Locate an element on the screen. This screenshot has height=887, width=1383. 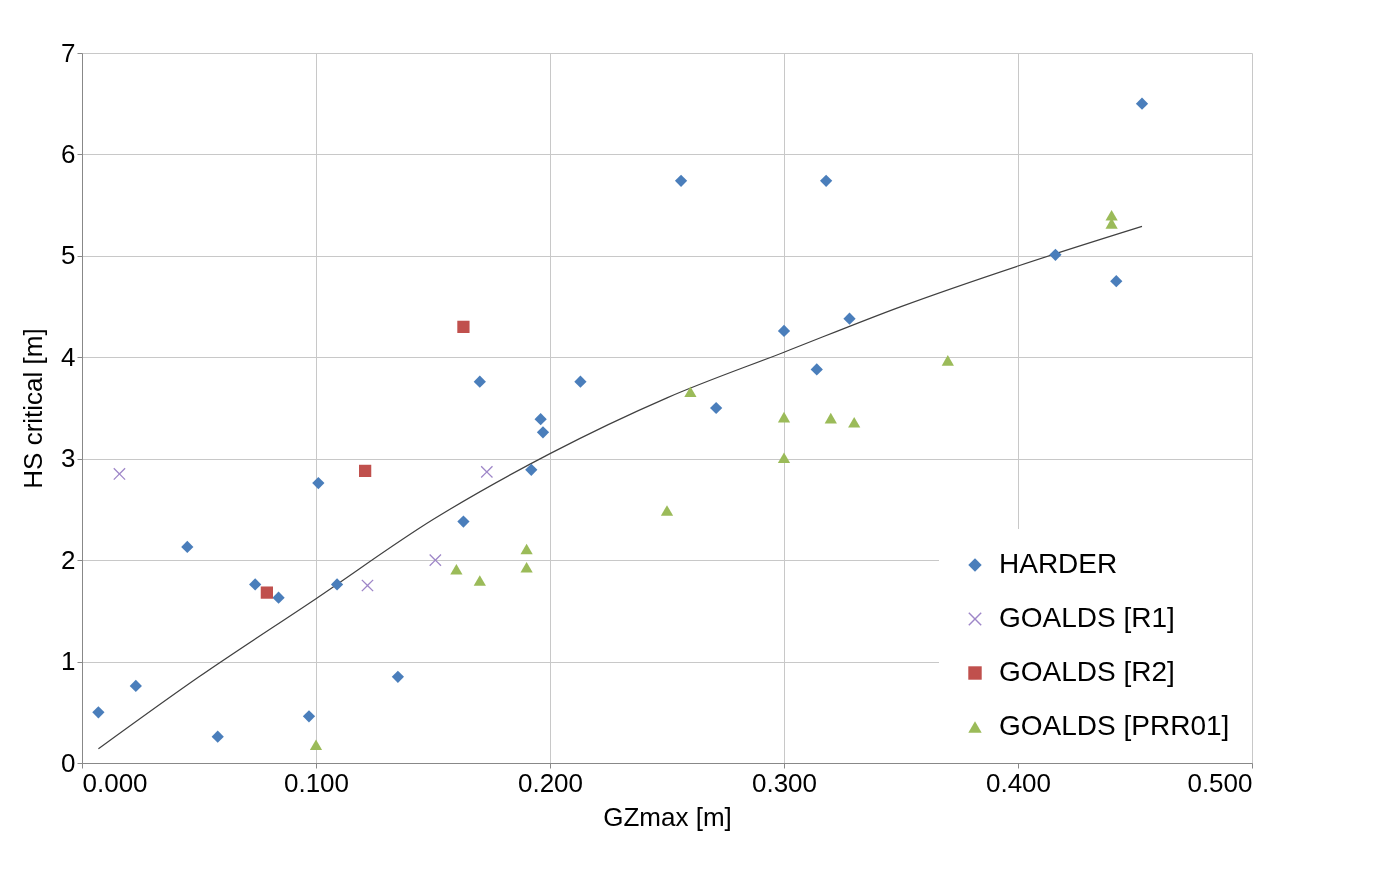
x-axis-title: GZmax [m] is located at coordinates (667, 816).